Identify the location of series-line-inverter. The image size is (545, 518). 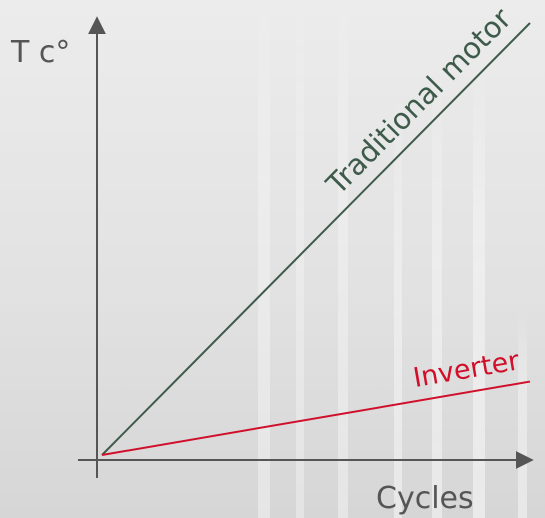
(316, 418).